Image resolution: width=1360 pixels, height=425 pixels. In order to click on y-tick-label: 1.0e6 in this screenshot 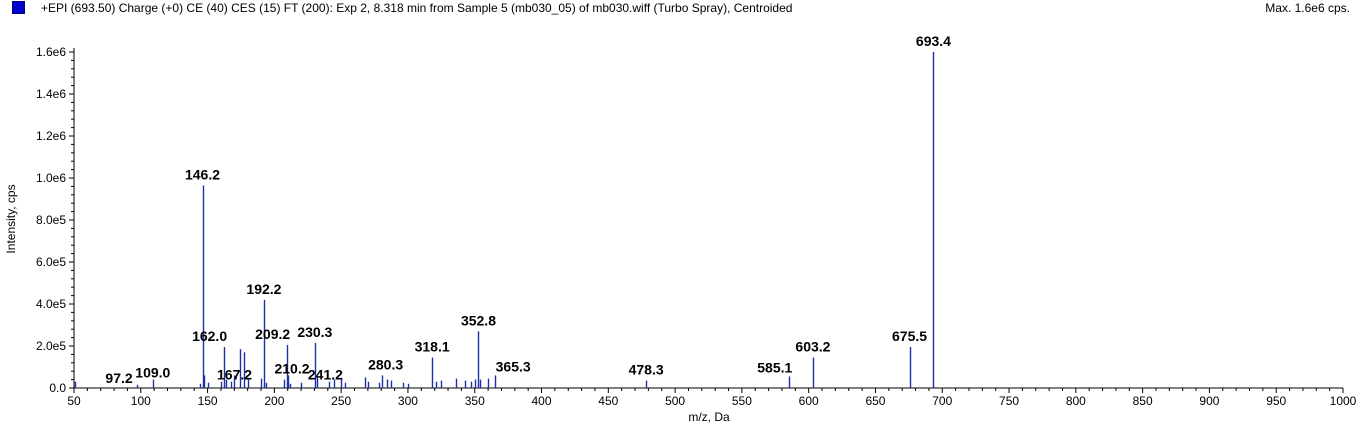, I will do `click(51, 178)`.